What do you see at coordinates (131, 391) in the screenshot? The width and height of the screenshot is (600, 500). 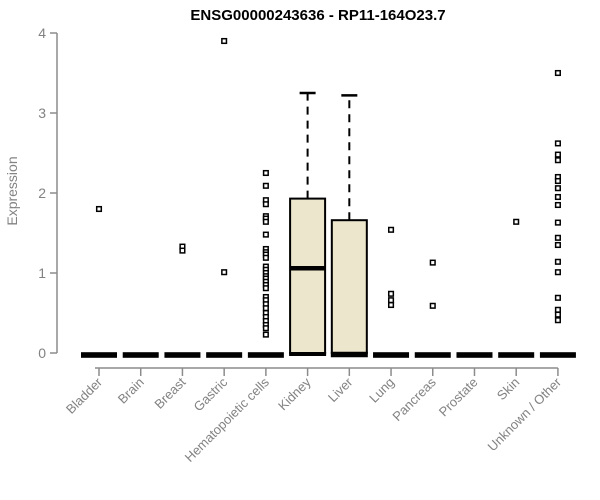 I see `x-tick-label: Brain` at bounding box center [131, 391].